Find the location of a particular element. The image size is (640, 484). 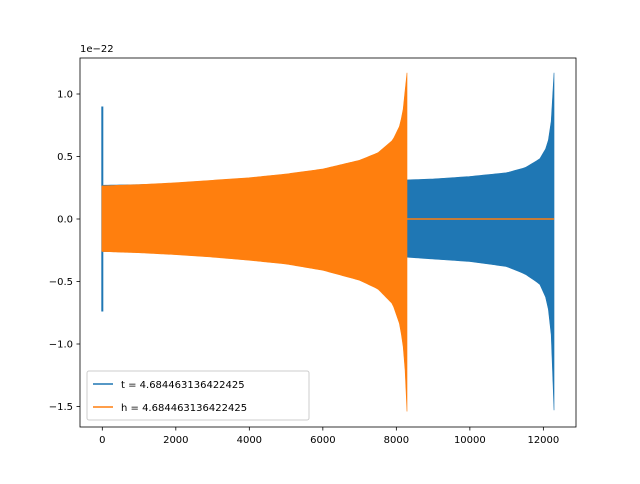

x-tick-label: 2000 is located at coordinates (175, 440).